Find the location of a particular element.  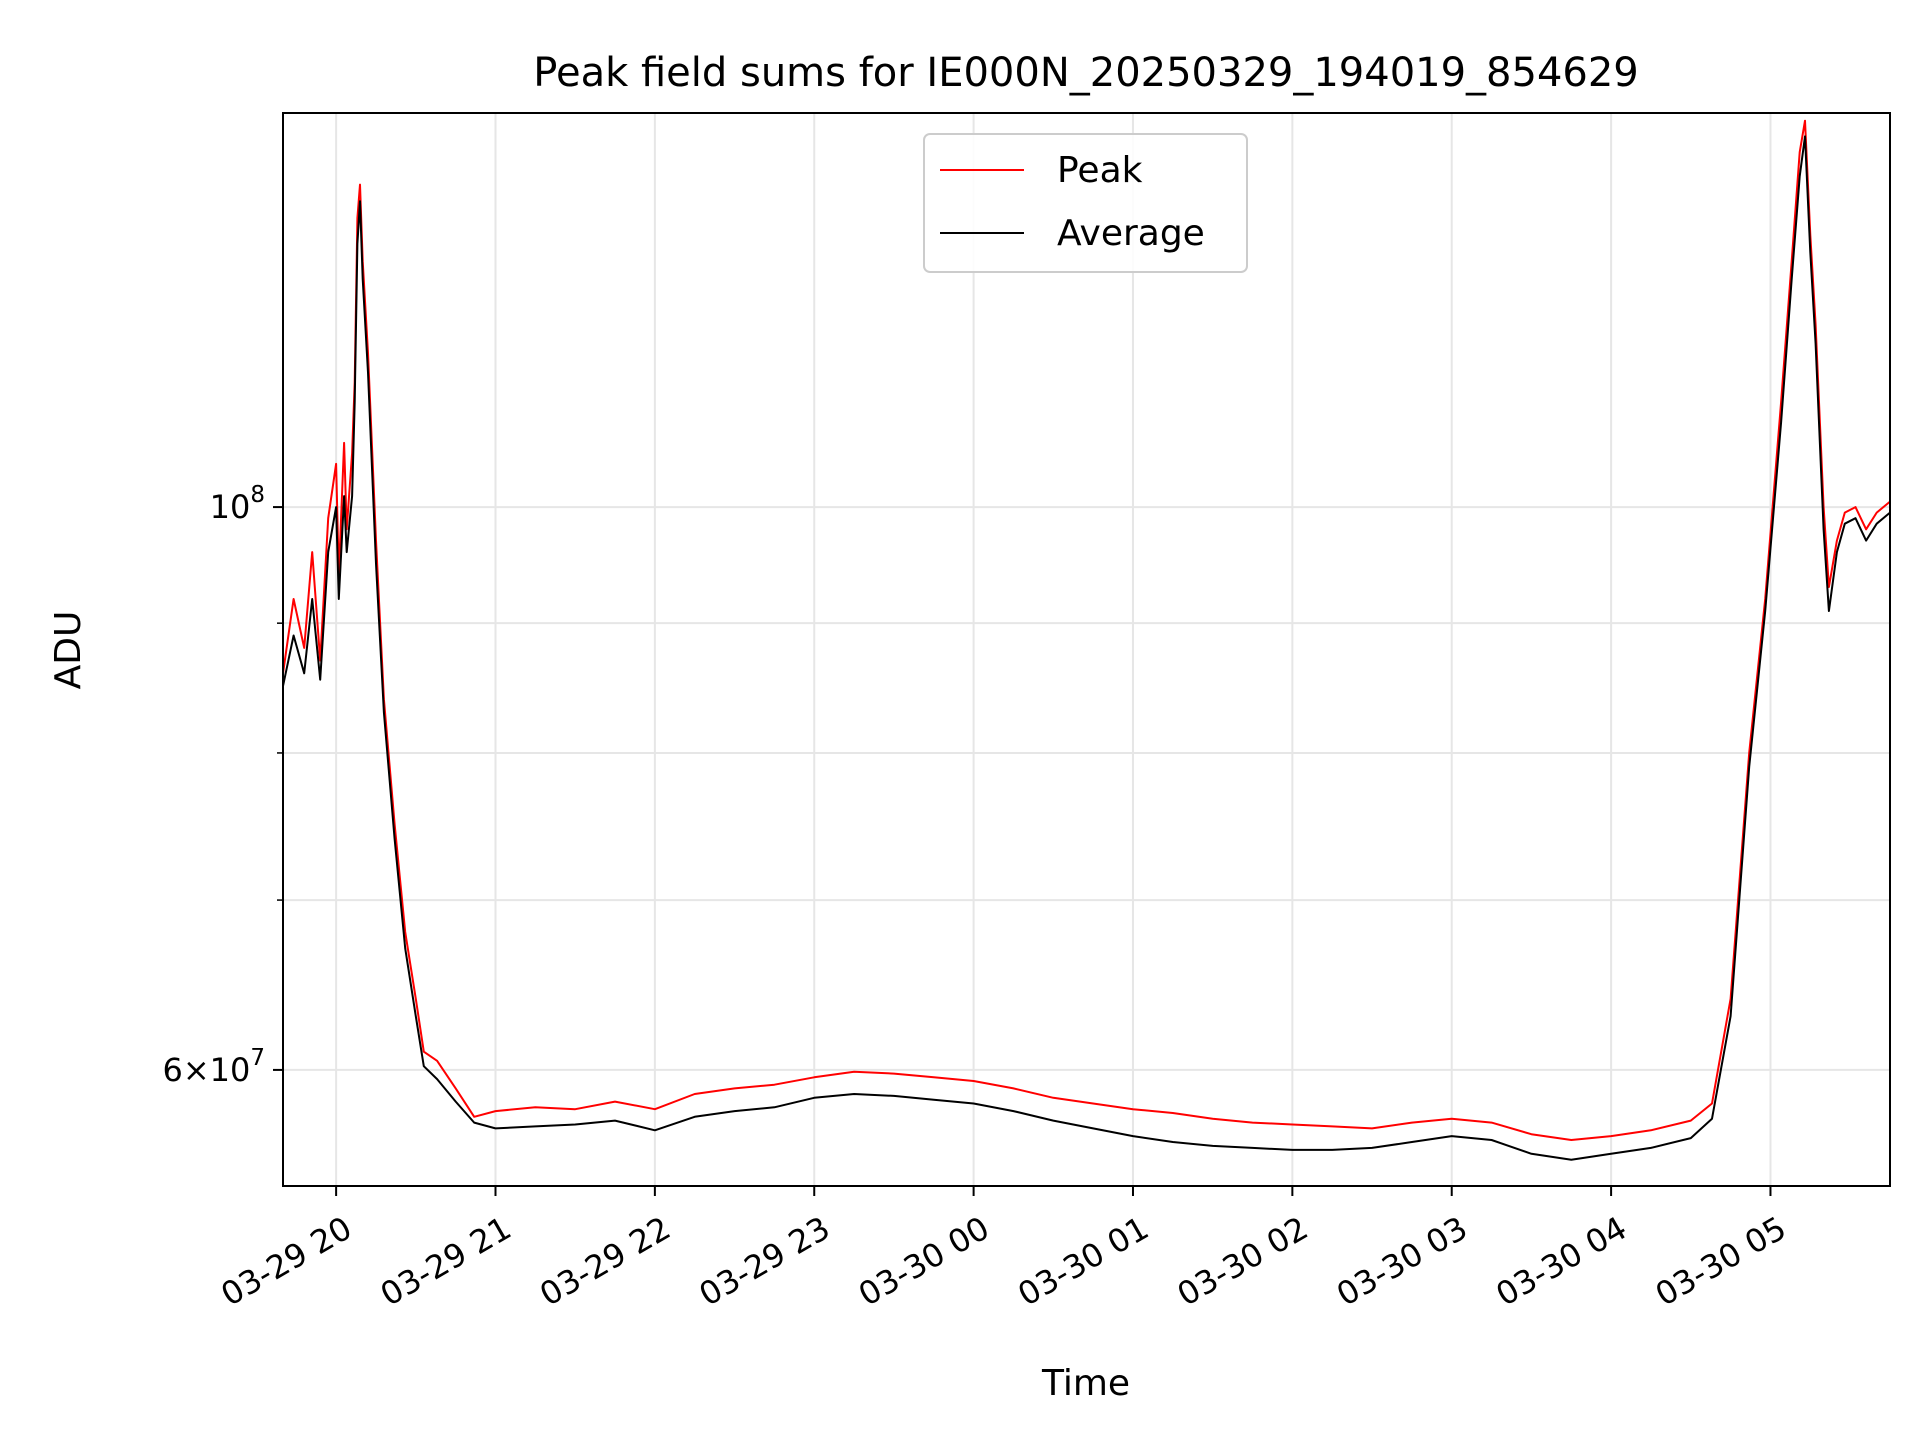

legend-box is located at coordinates (1085, 203).